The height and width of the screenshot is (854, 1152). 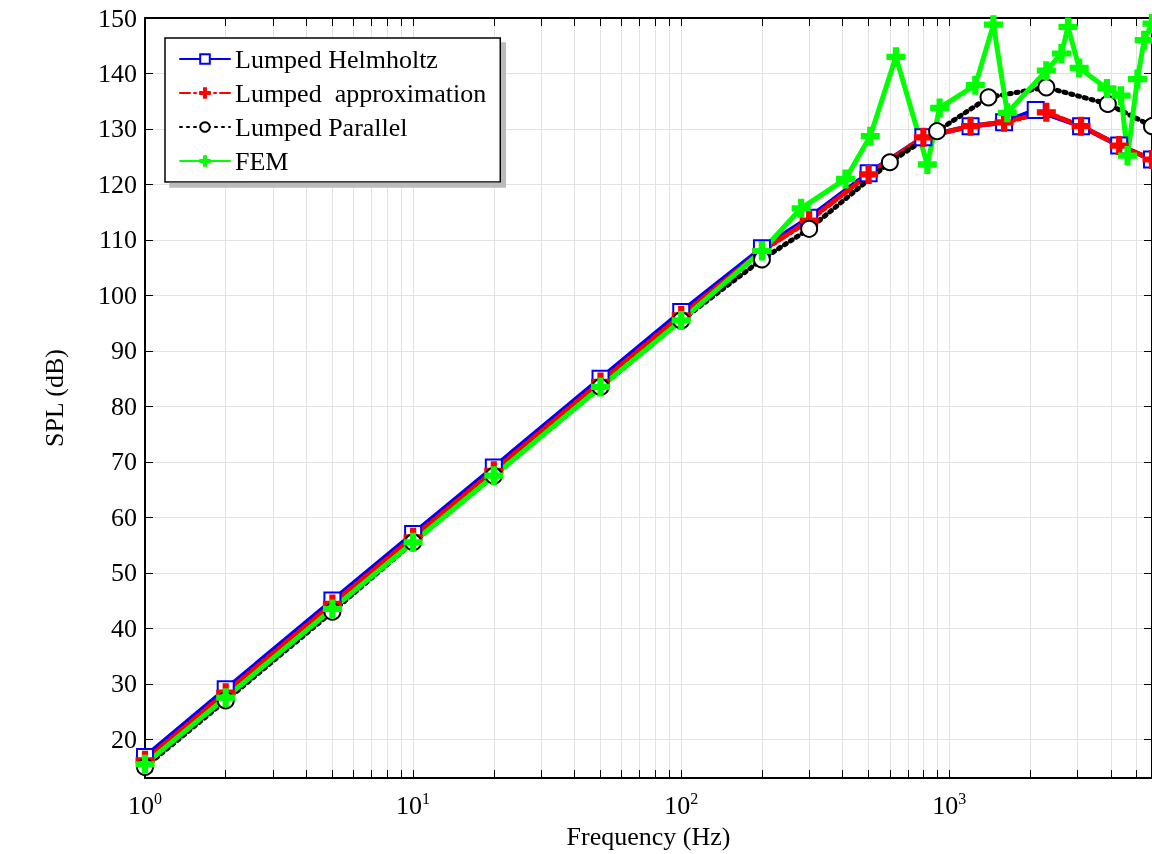 I want to click on y-tick-label: 50, so click(x=124, y=573).